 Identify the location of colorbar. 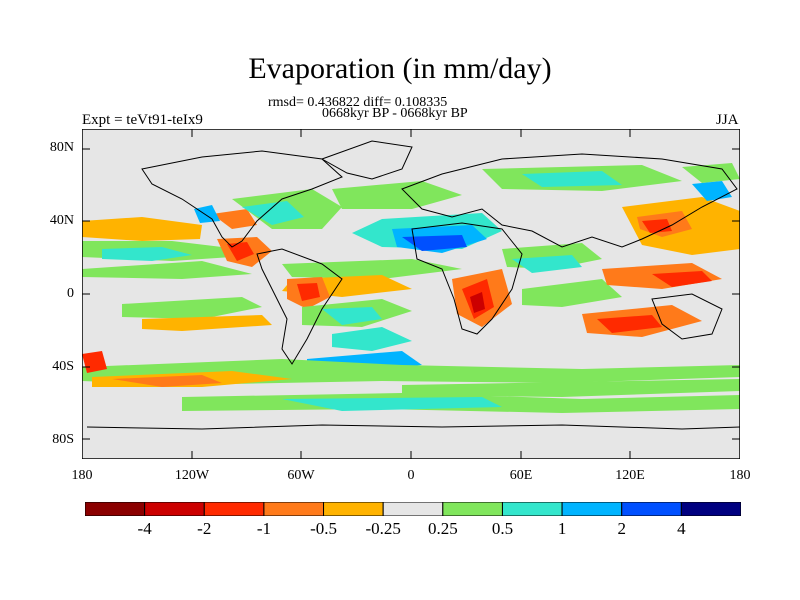
(413, 509).